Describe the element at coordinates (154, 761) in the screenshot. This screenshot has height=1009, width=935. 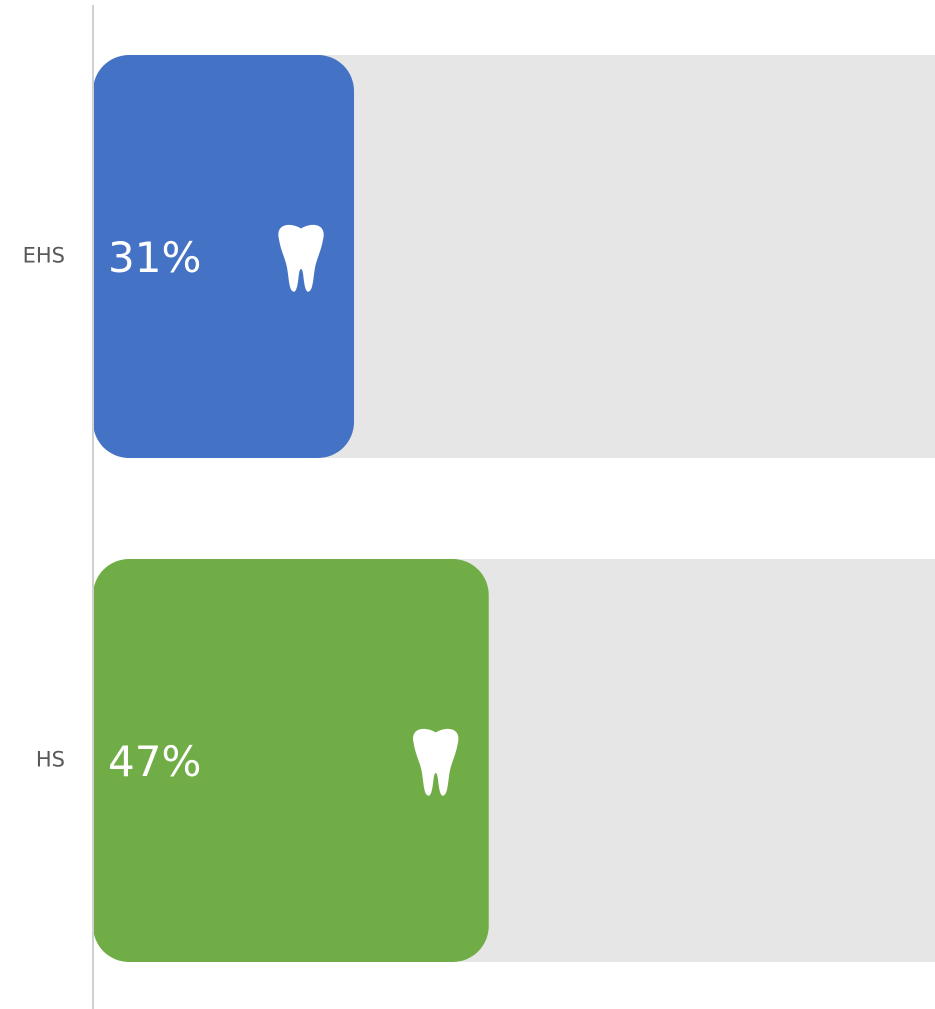
I see `value-label: 47%` at that location.